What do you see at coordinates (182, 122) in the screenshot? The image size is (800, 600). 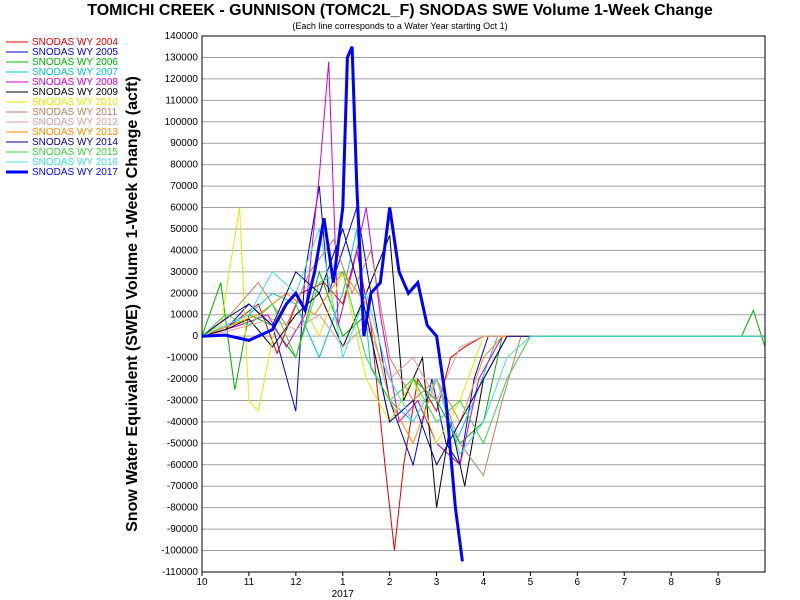 I see `y-tick-label: 100000` at bounding box center [182, 122].